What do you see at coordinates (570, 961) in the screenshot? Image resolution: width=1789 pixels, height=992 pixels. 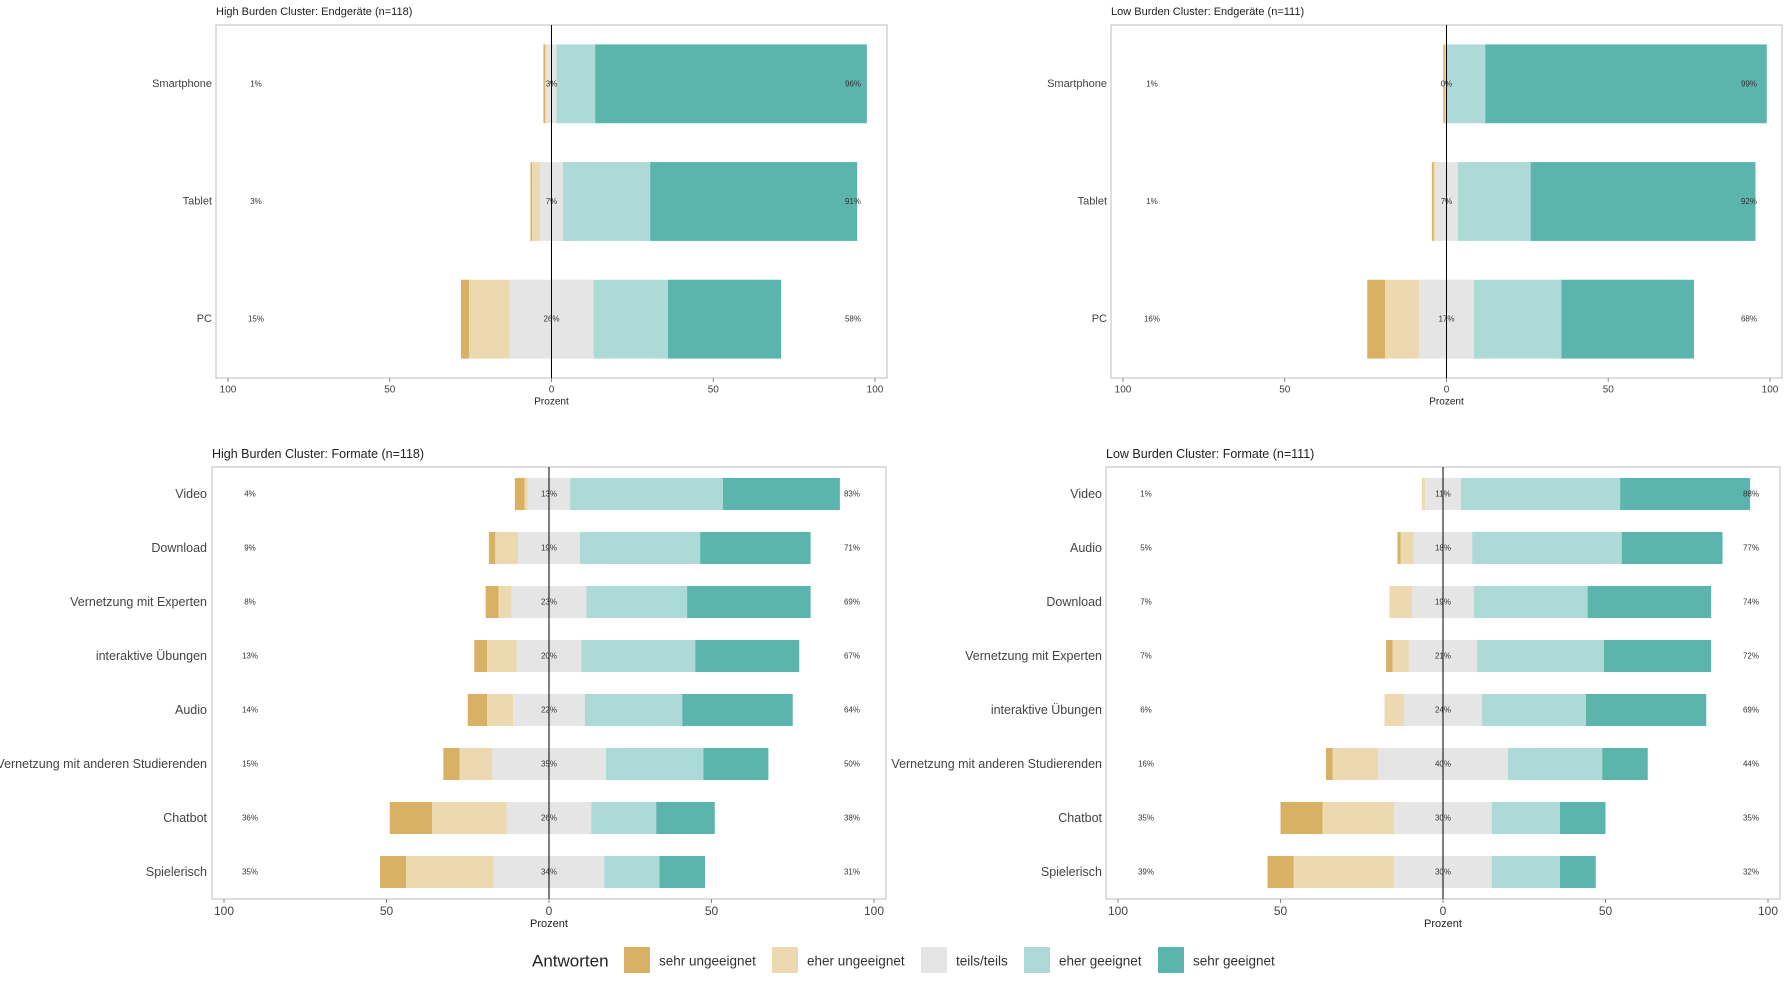 I see `legend-title: Antworten` at bounding box center [570, 961].